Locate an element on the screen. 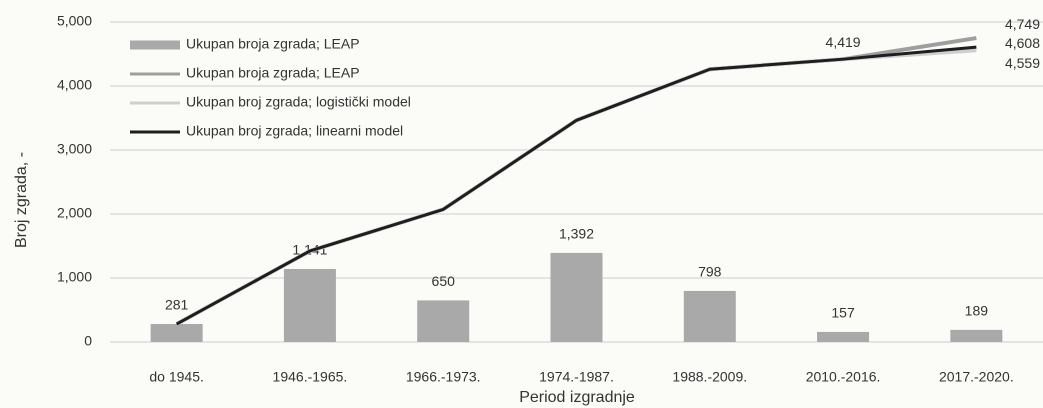 The height and width of the screenshot is (408, 1043). y-tick-label: 4,000 is located at coordinates (74, 85).